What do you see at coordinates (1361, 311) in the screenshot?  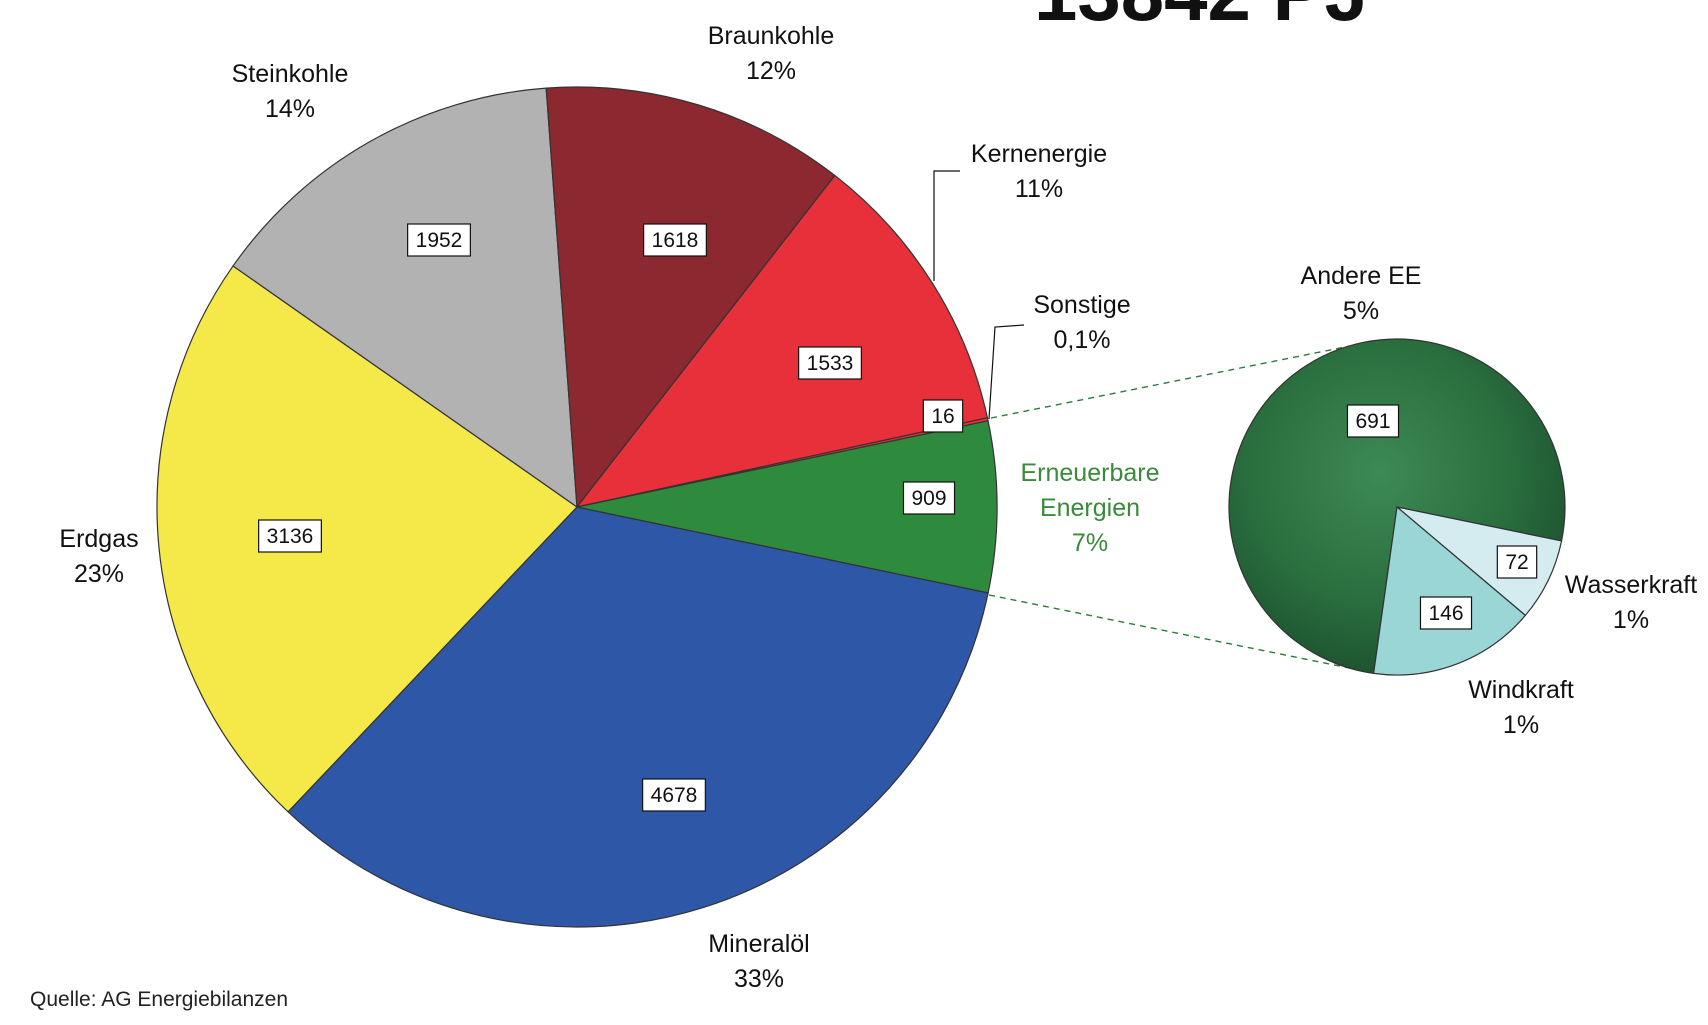 I see `share-label: 5%` at bounding box center [1361, 311].